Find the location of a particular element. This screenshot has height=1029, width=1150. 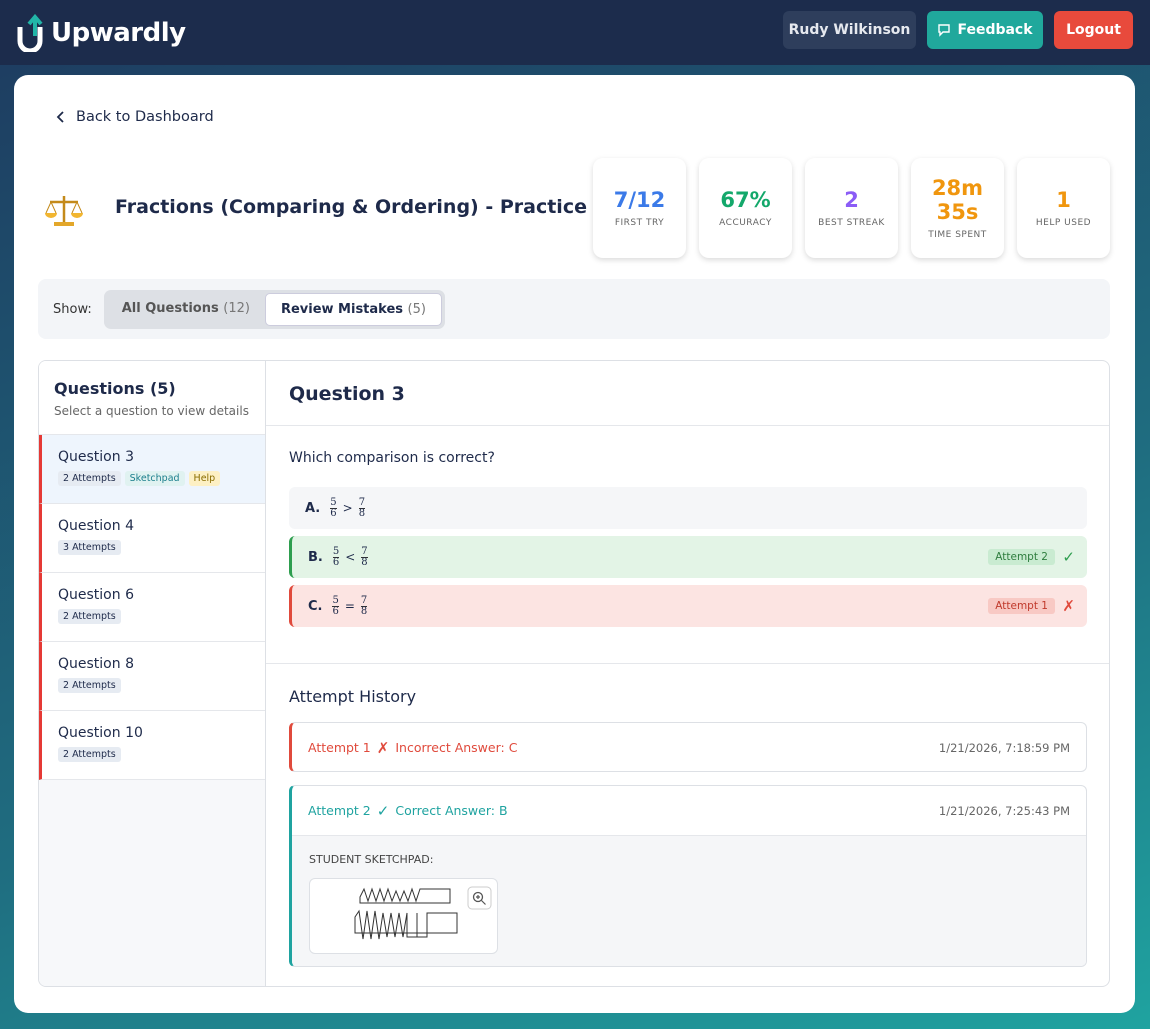

stat-card: 1 HELP USED is located at coordinates (1063, 208).